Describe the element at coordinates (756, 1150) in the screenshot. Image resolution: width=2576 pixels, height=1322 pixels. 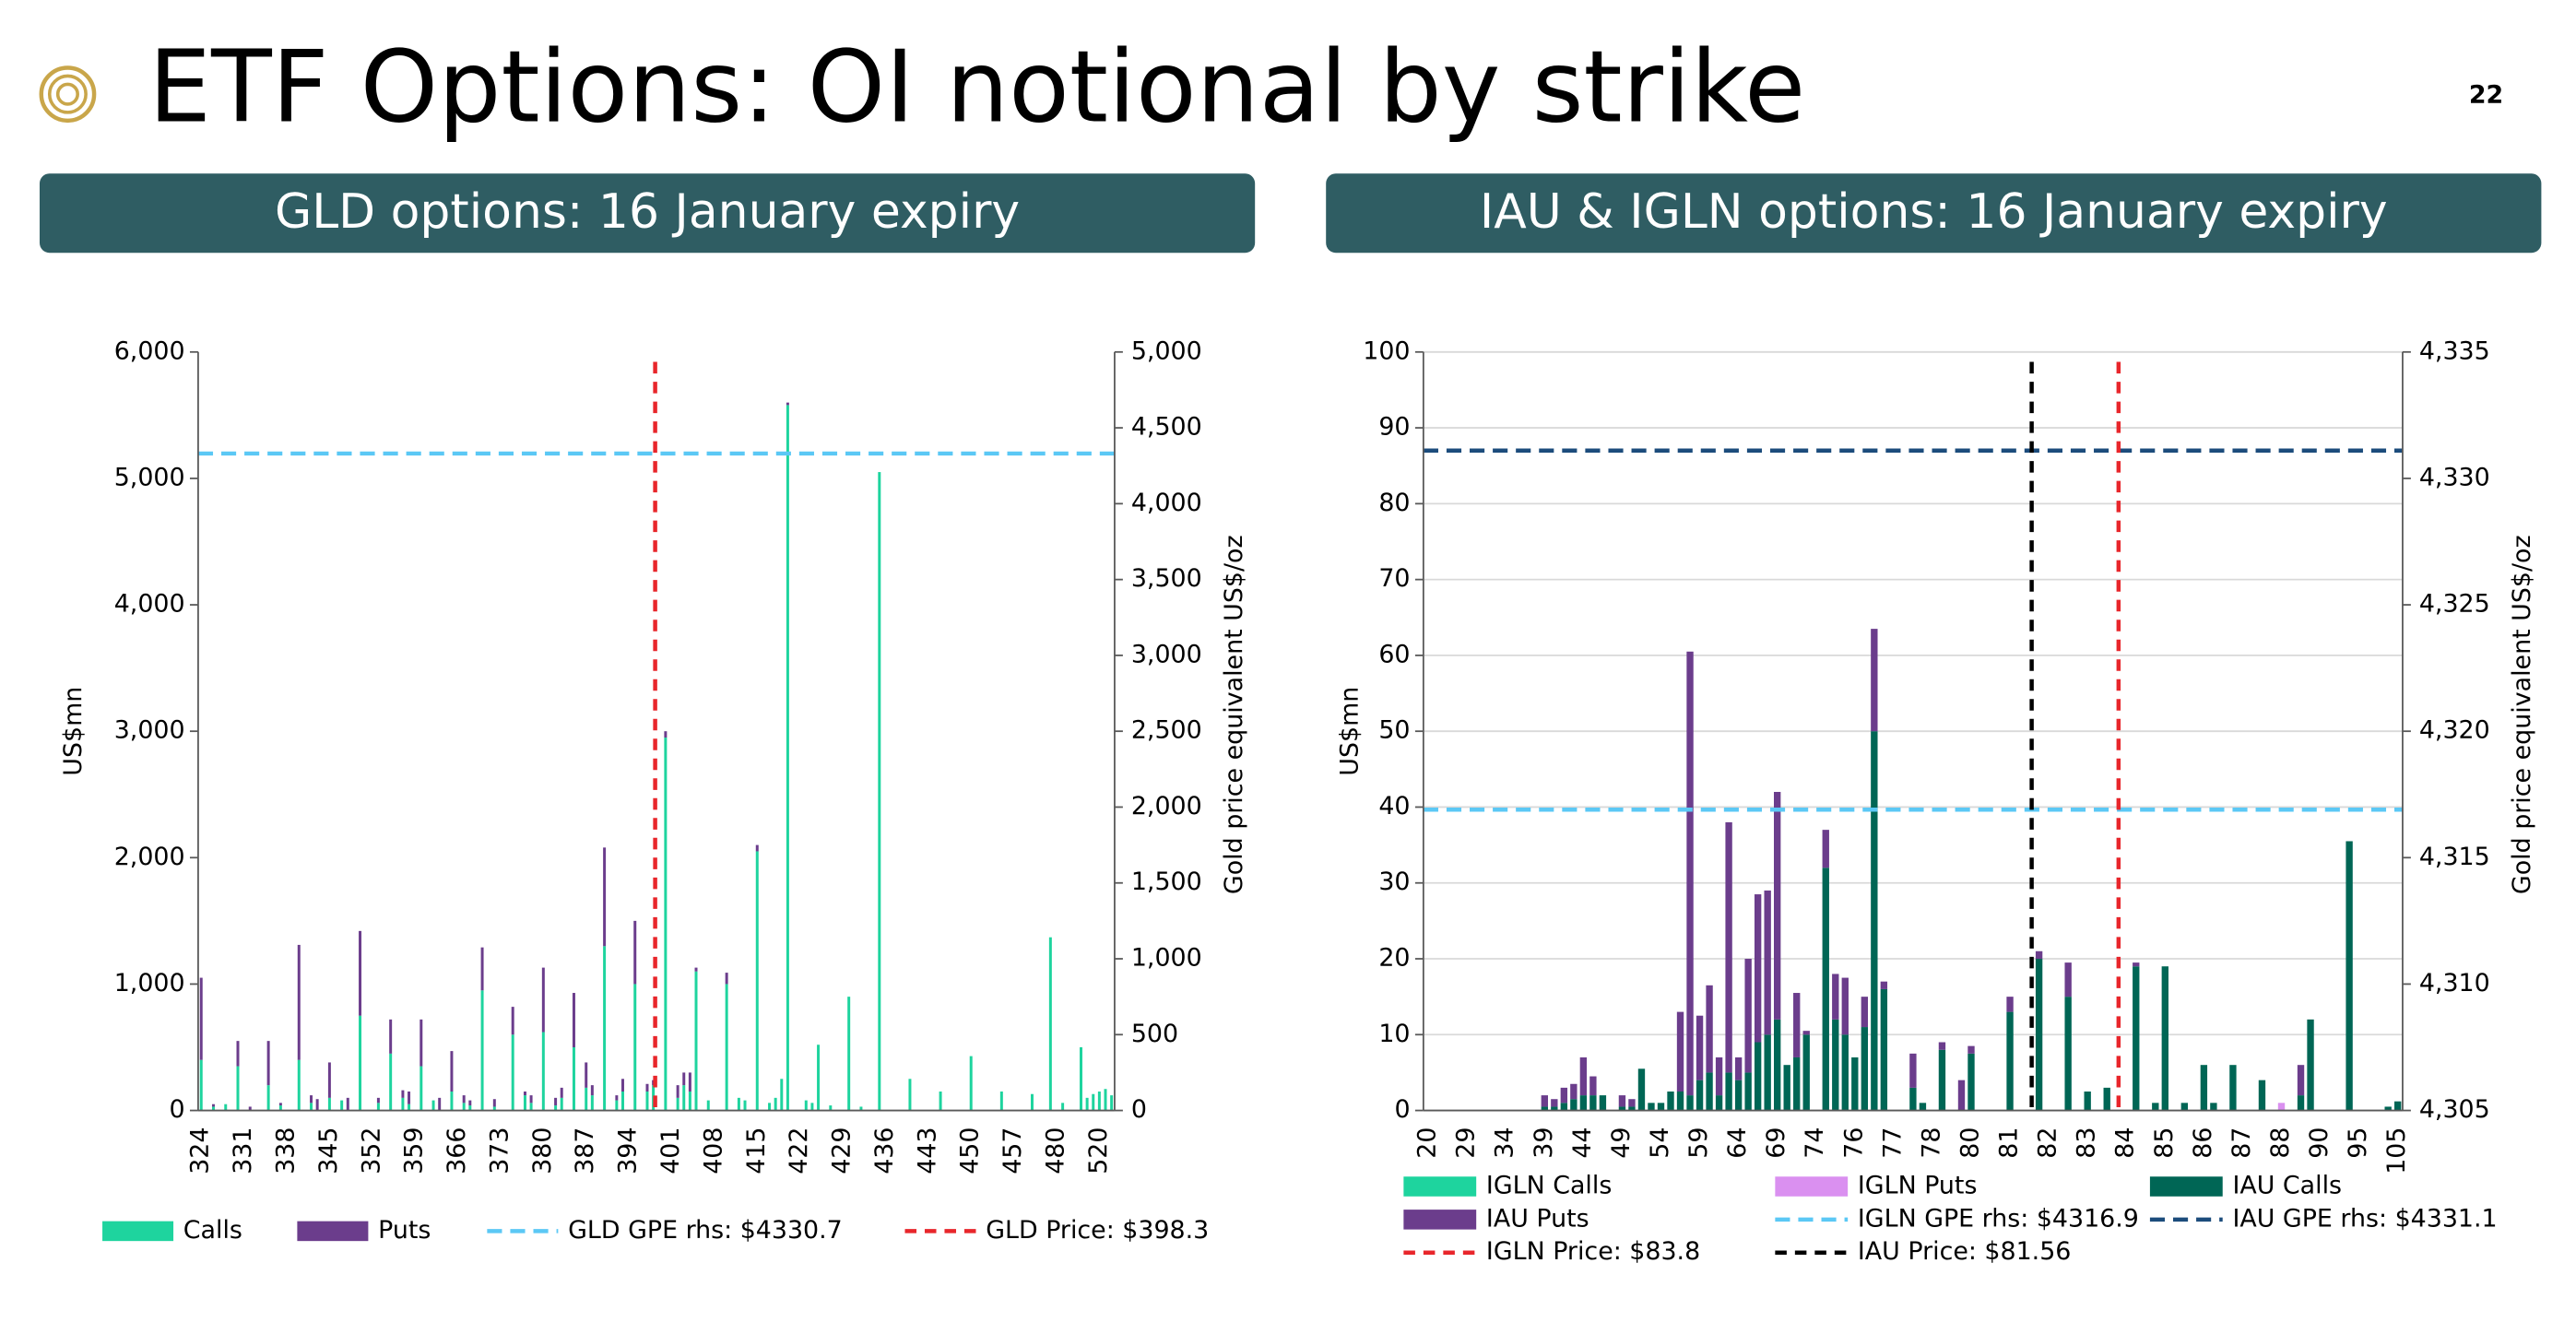
I see `x-tick-label: 415` at that location.